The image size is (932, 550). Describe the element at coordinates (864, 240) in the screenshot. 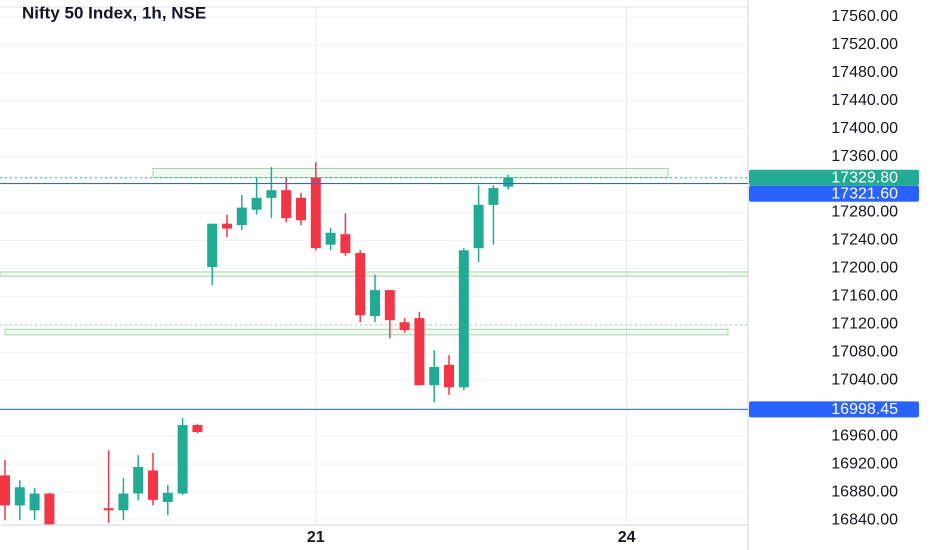

I see `y-tick-label: 17240.00` at that location.